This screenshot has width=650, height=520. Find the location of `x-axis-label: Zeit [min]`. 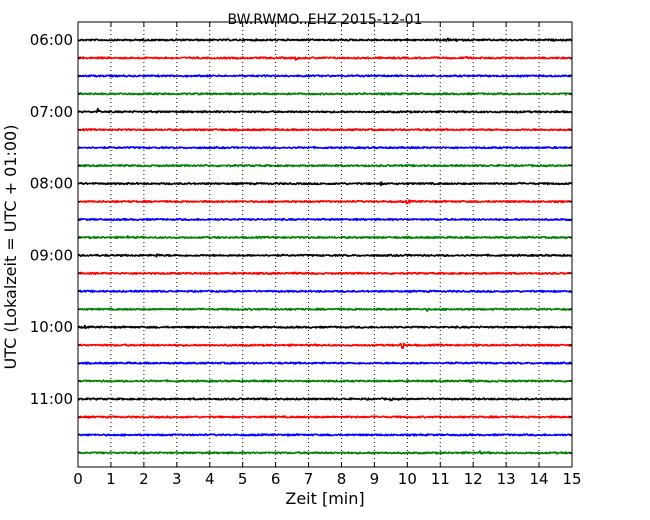

x-axis-label: Zeit [min] is located at coordinates (324, 498).